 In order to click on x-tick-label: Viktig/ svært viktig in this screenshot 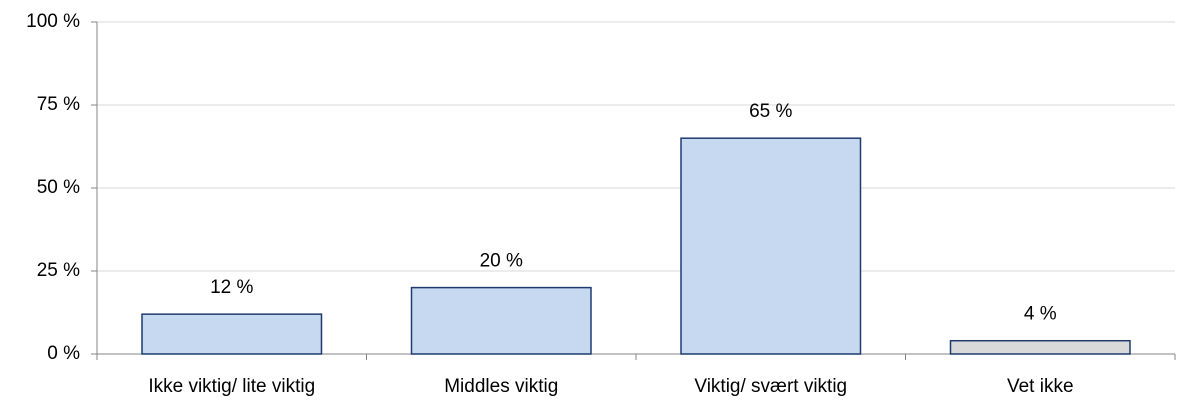, I will do `click(770, 386)`.